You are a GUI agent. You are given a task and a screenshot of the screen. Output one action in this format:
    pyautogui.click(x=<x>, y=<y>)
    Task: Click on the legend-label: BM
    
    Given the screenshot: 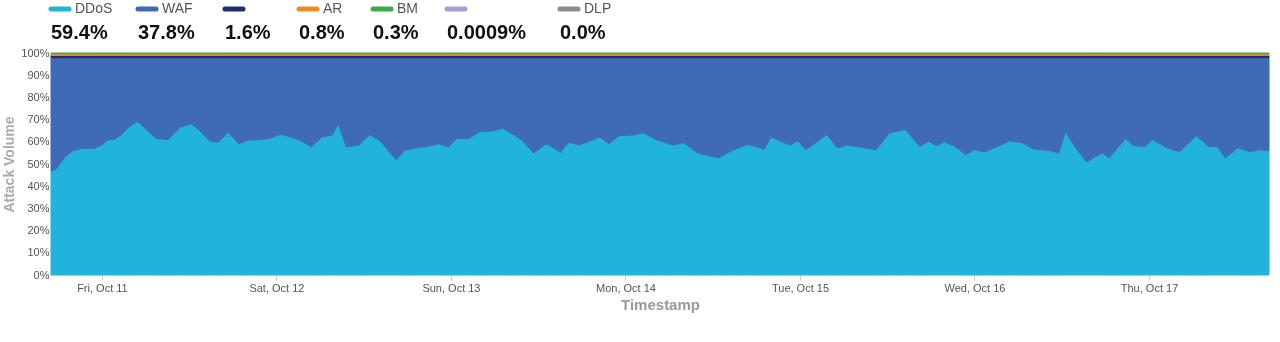 What is the action you would take?
    pyautogui.click(x=407, y=8)
    